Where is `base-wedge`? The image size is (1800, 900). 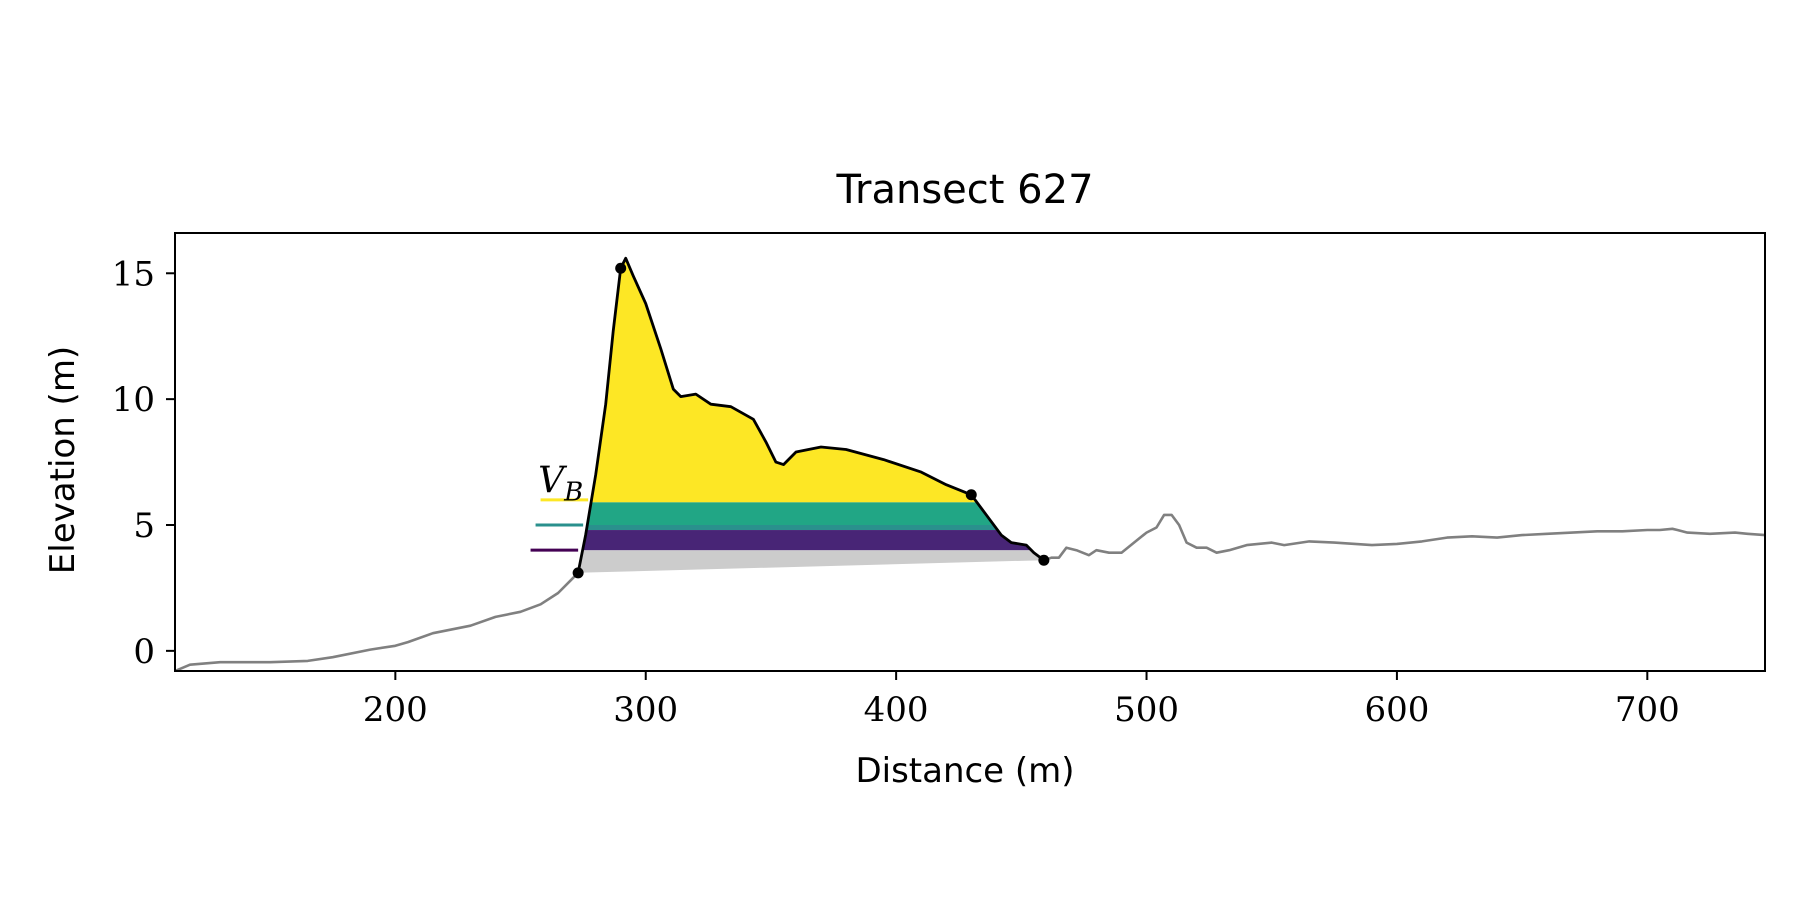 base-wedge is located at coordinates (811, 561).